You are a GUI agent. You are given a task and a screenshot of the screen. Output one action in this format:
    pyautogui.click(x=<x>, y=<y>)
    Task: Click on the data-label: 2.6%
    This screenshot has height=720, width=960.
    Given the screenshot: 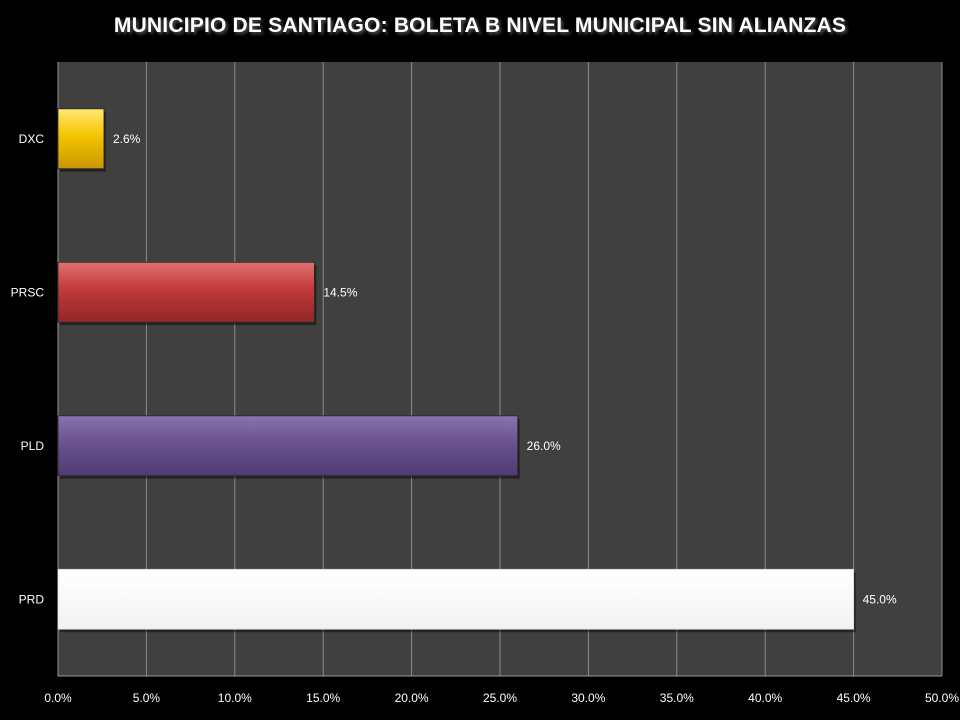 What is the action you would take?
    pyautogui.click(x=127, y=139)
    